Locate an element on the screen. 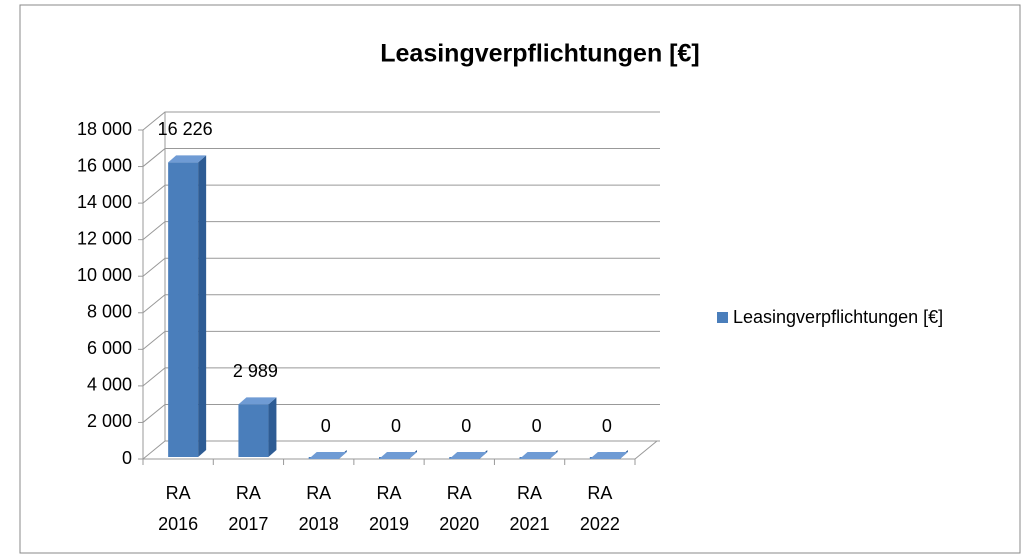 Image resolution: width=1025 pixels, height=560 pixels. y-tick-label: 2 000 is located at coordinates (109, 421).